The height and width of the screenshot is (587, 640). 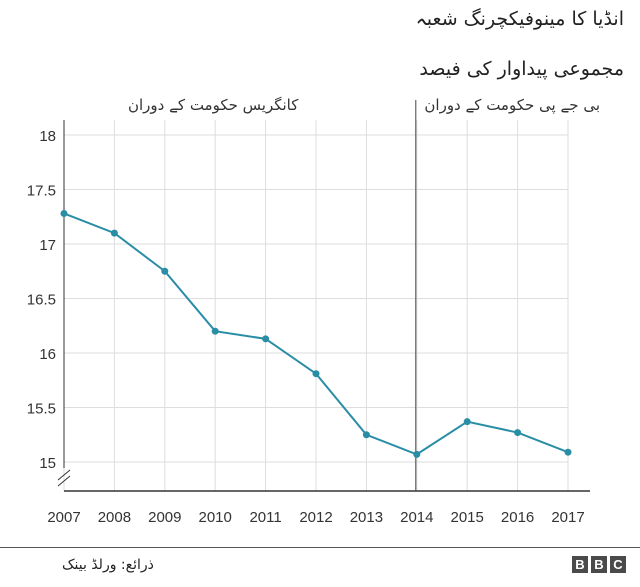 What do you see at coordinates (213, 105) in the screenshot?
I see `period-label-congress: کانگریس حکومت کے دوران` at bounding box center [213, 105].